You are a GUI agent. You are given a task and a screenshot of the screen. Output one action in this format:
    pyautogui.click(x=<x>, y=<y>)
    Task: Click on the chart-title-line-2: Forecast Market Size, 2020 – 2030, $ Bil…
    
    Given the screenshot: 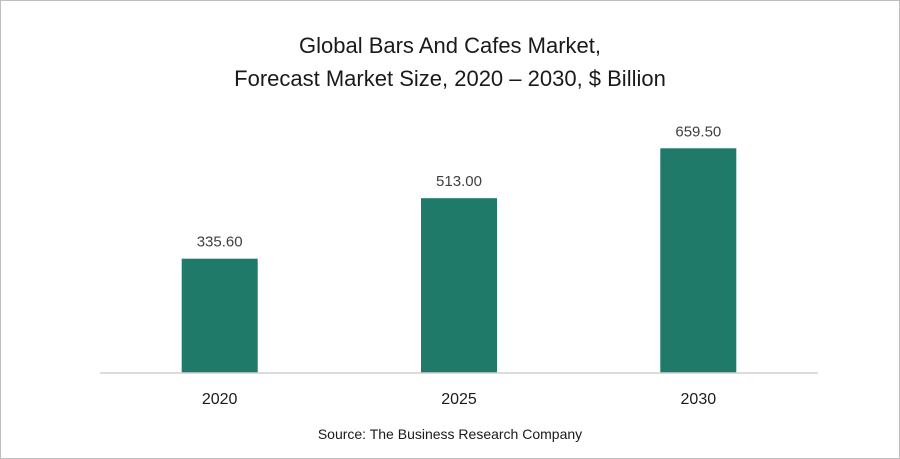 What is the action you would take?
    pyautogui.click(x=450, y=78)
    